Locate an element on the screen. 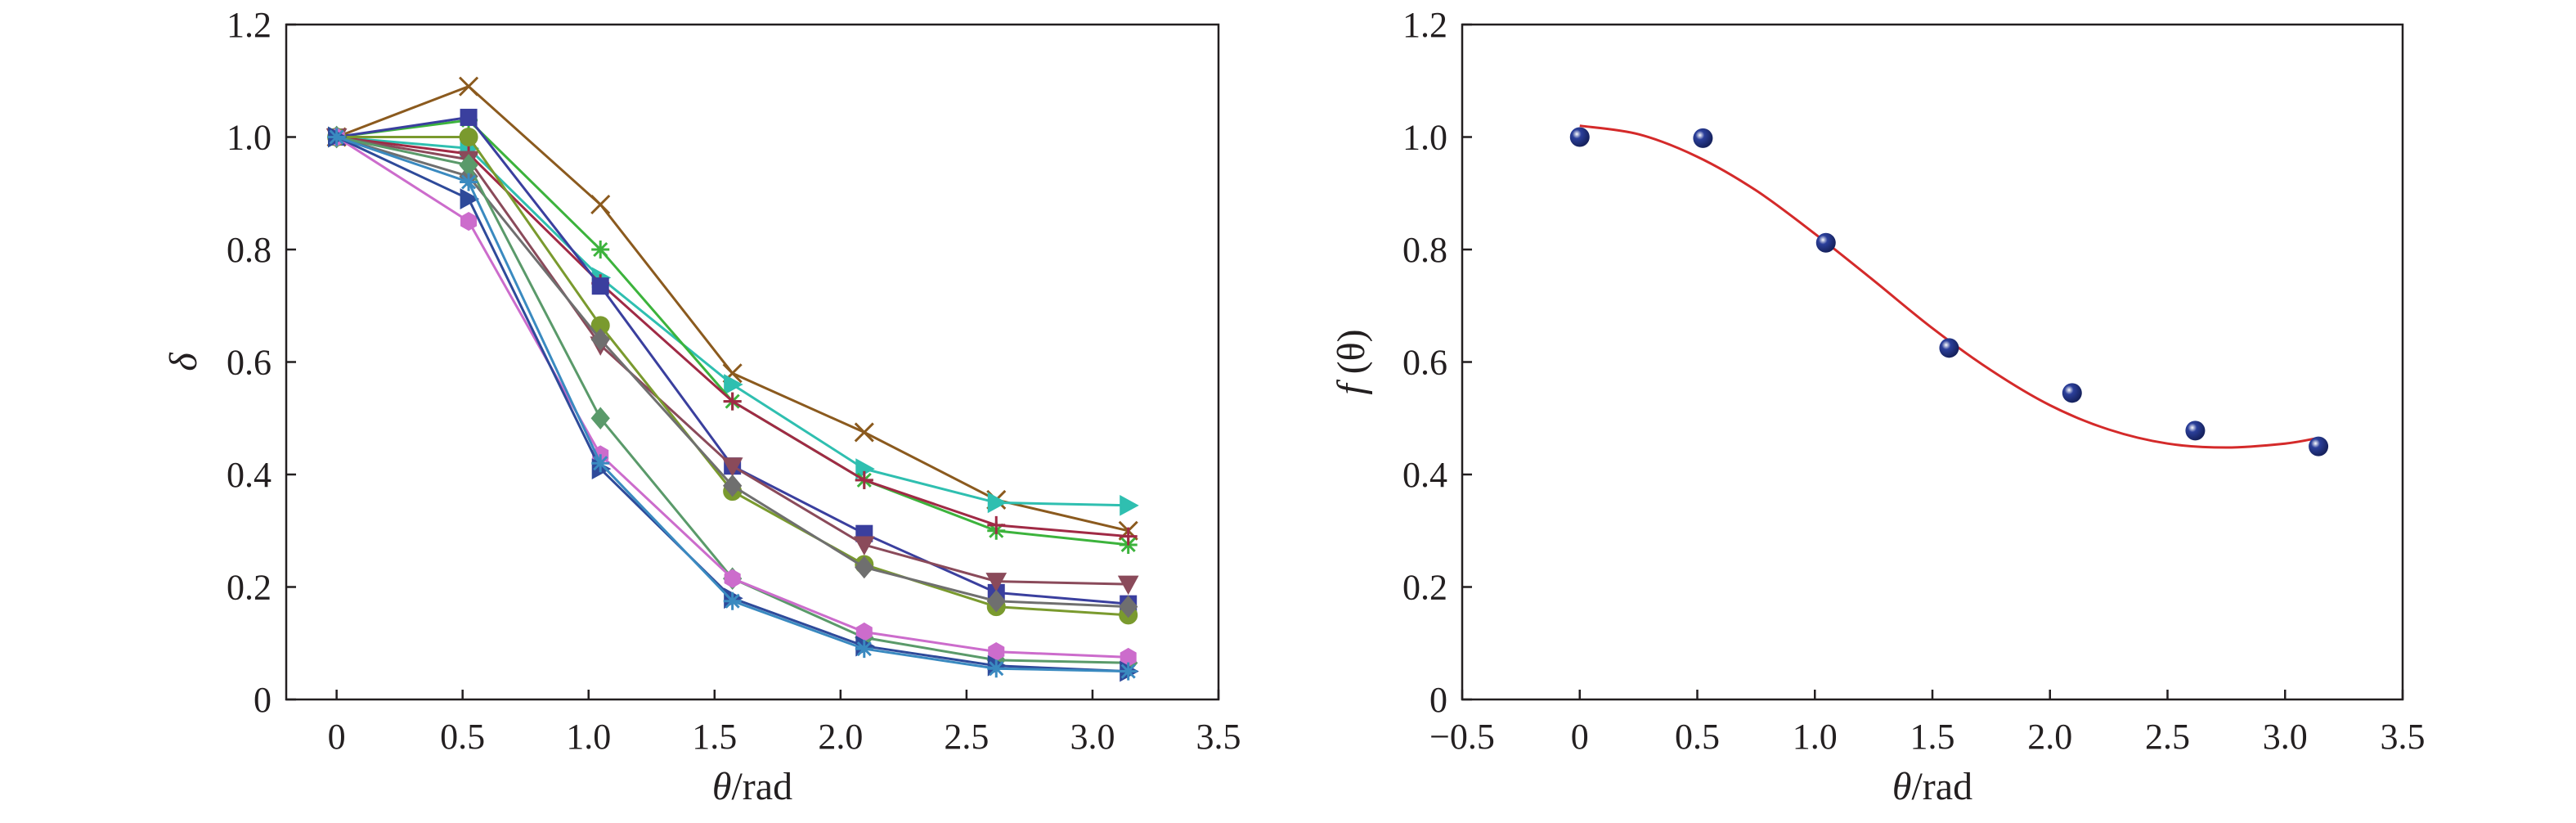 The height and width of the screenshot is (823, 2576). y-axis-label: f (θ) is located at coordinates (1351, 361).